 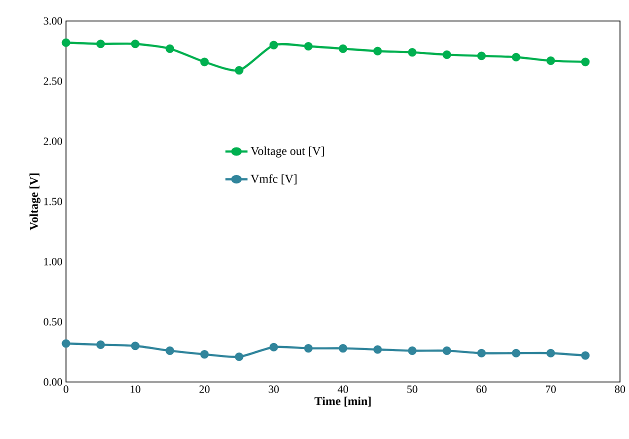 What do you see at coordinates (53, 382) in the screenshot?
I see `y-tick-label: 0.00` at bounding box center [53, 382].